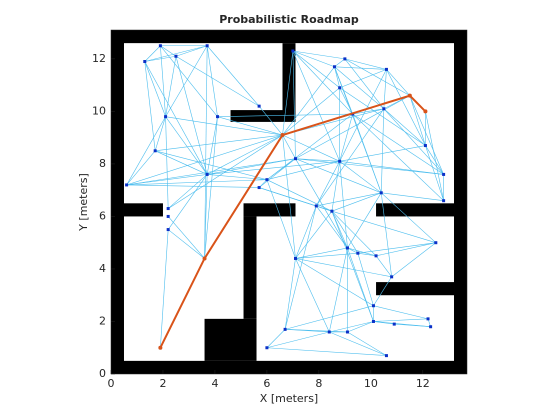  I want to click on x-tick-label: 12, so click(423, 383).